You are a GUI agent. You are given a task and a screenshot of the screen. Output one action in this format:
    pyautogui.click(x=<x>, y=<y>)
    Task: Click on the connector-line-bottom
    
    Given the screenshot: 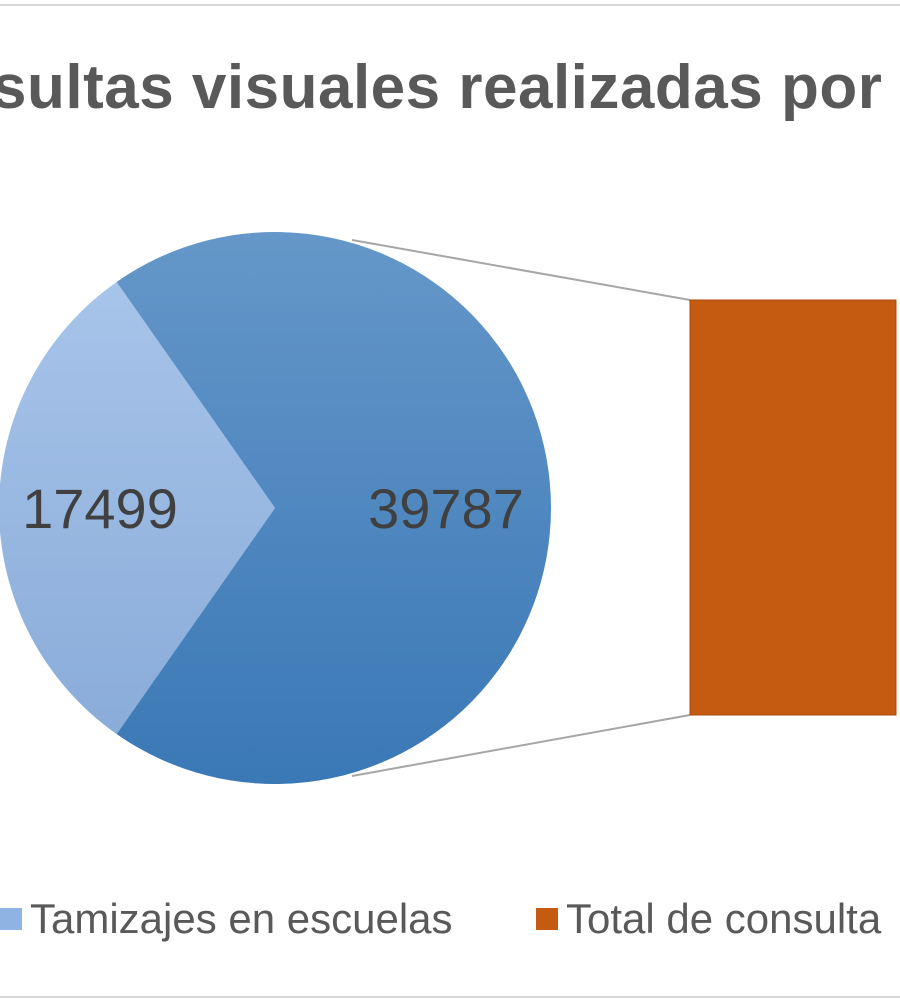 What is the action you would take?
    pyautogui.click(x=521, y=745)
    